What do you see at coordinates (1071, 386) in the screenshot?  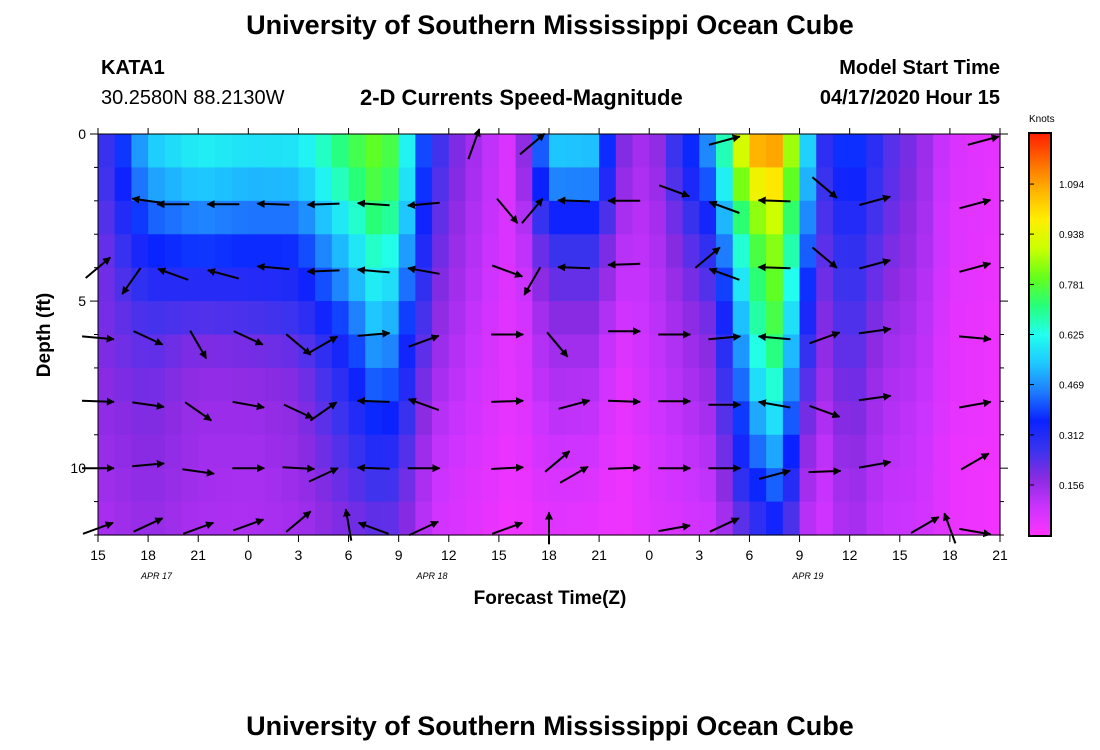 I see `colorbar-tick-label: 0.469` at bounding box center [1071, 386].